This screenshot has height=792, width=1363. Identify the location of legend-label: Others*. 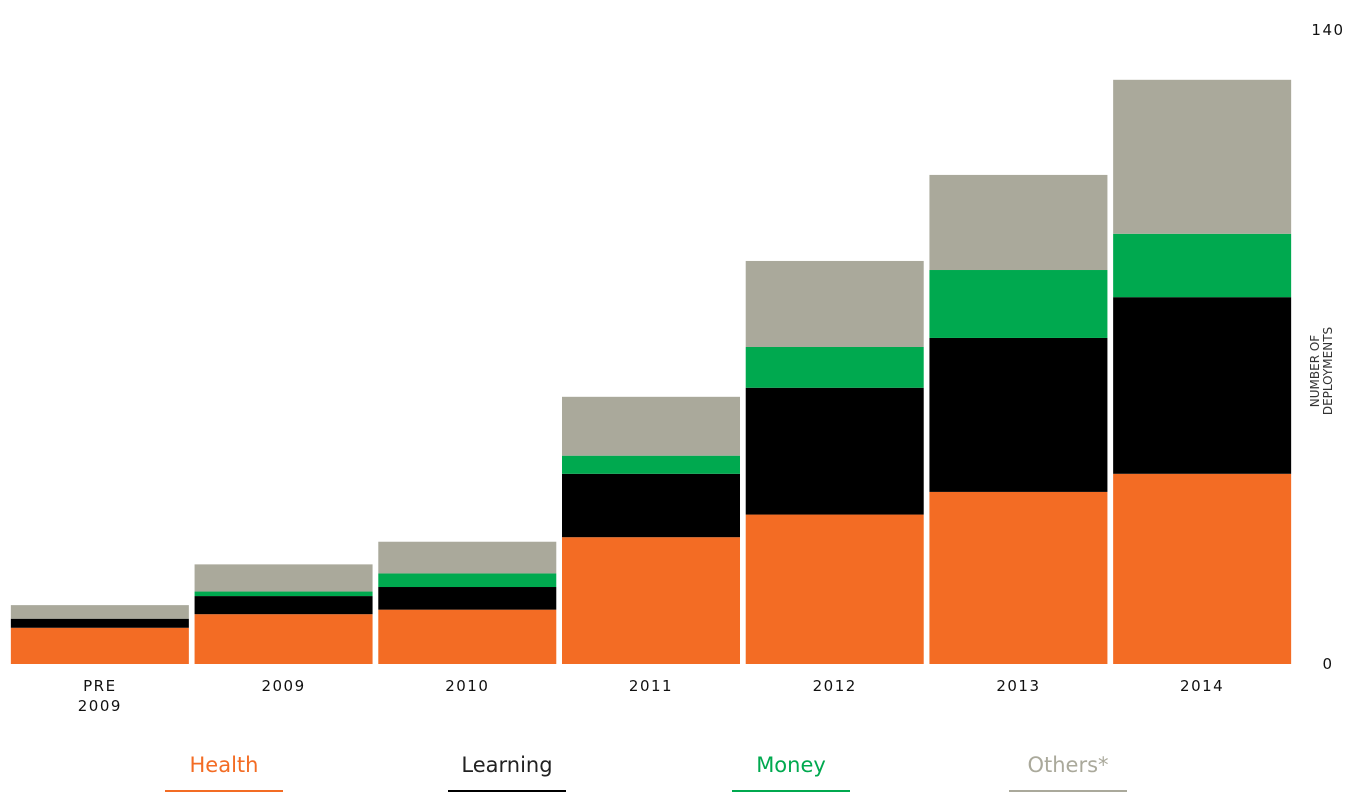
(1068, 765).